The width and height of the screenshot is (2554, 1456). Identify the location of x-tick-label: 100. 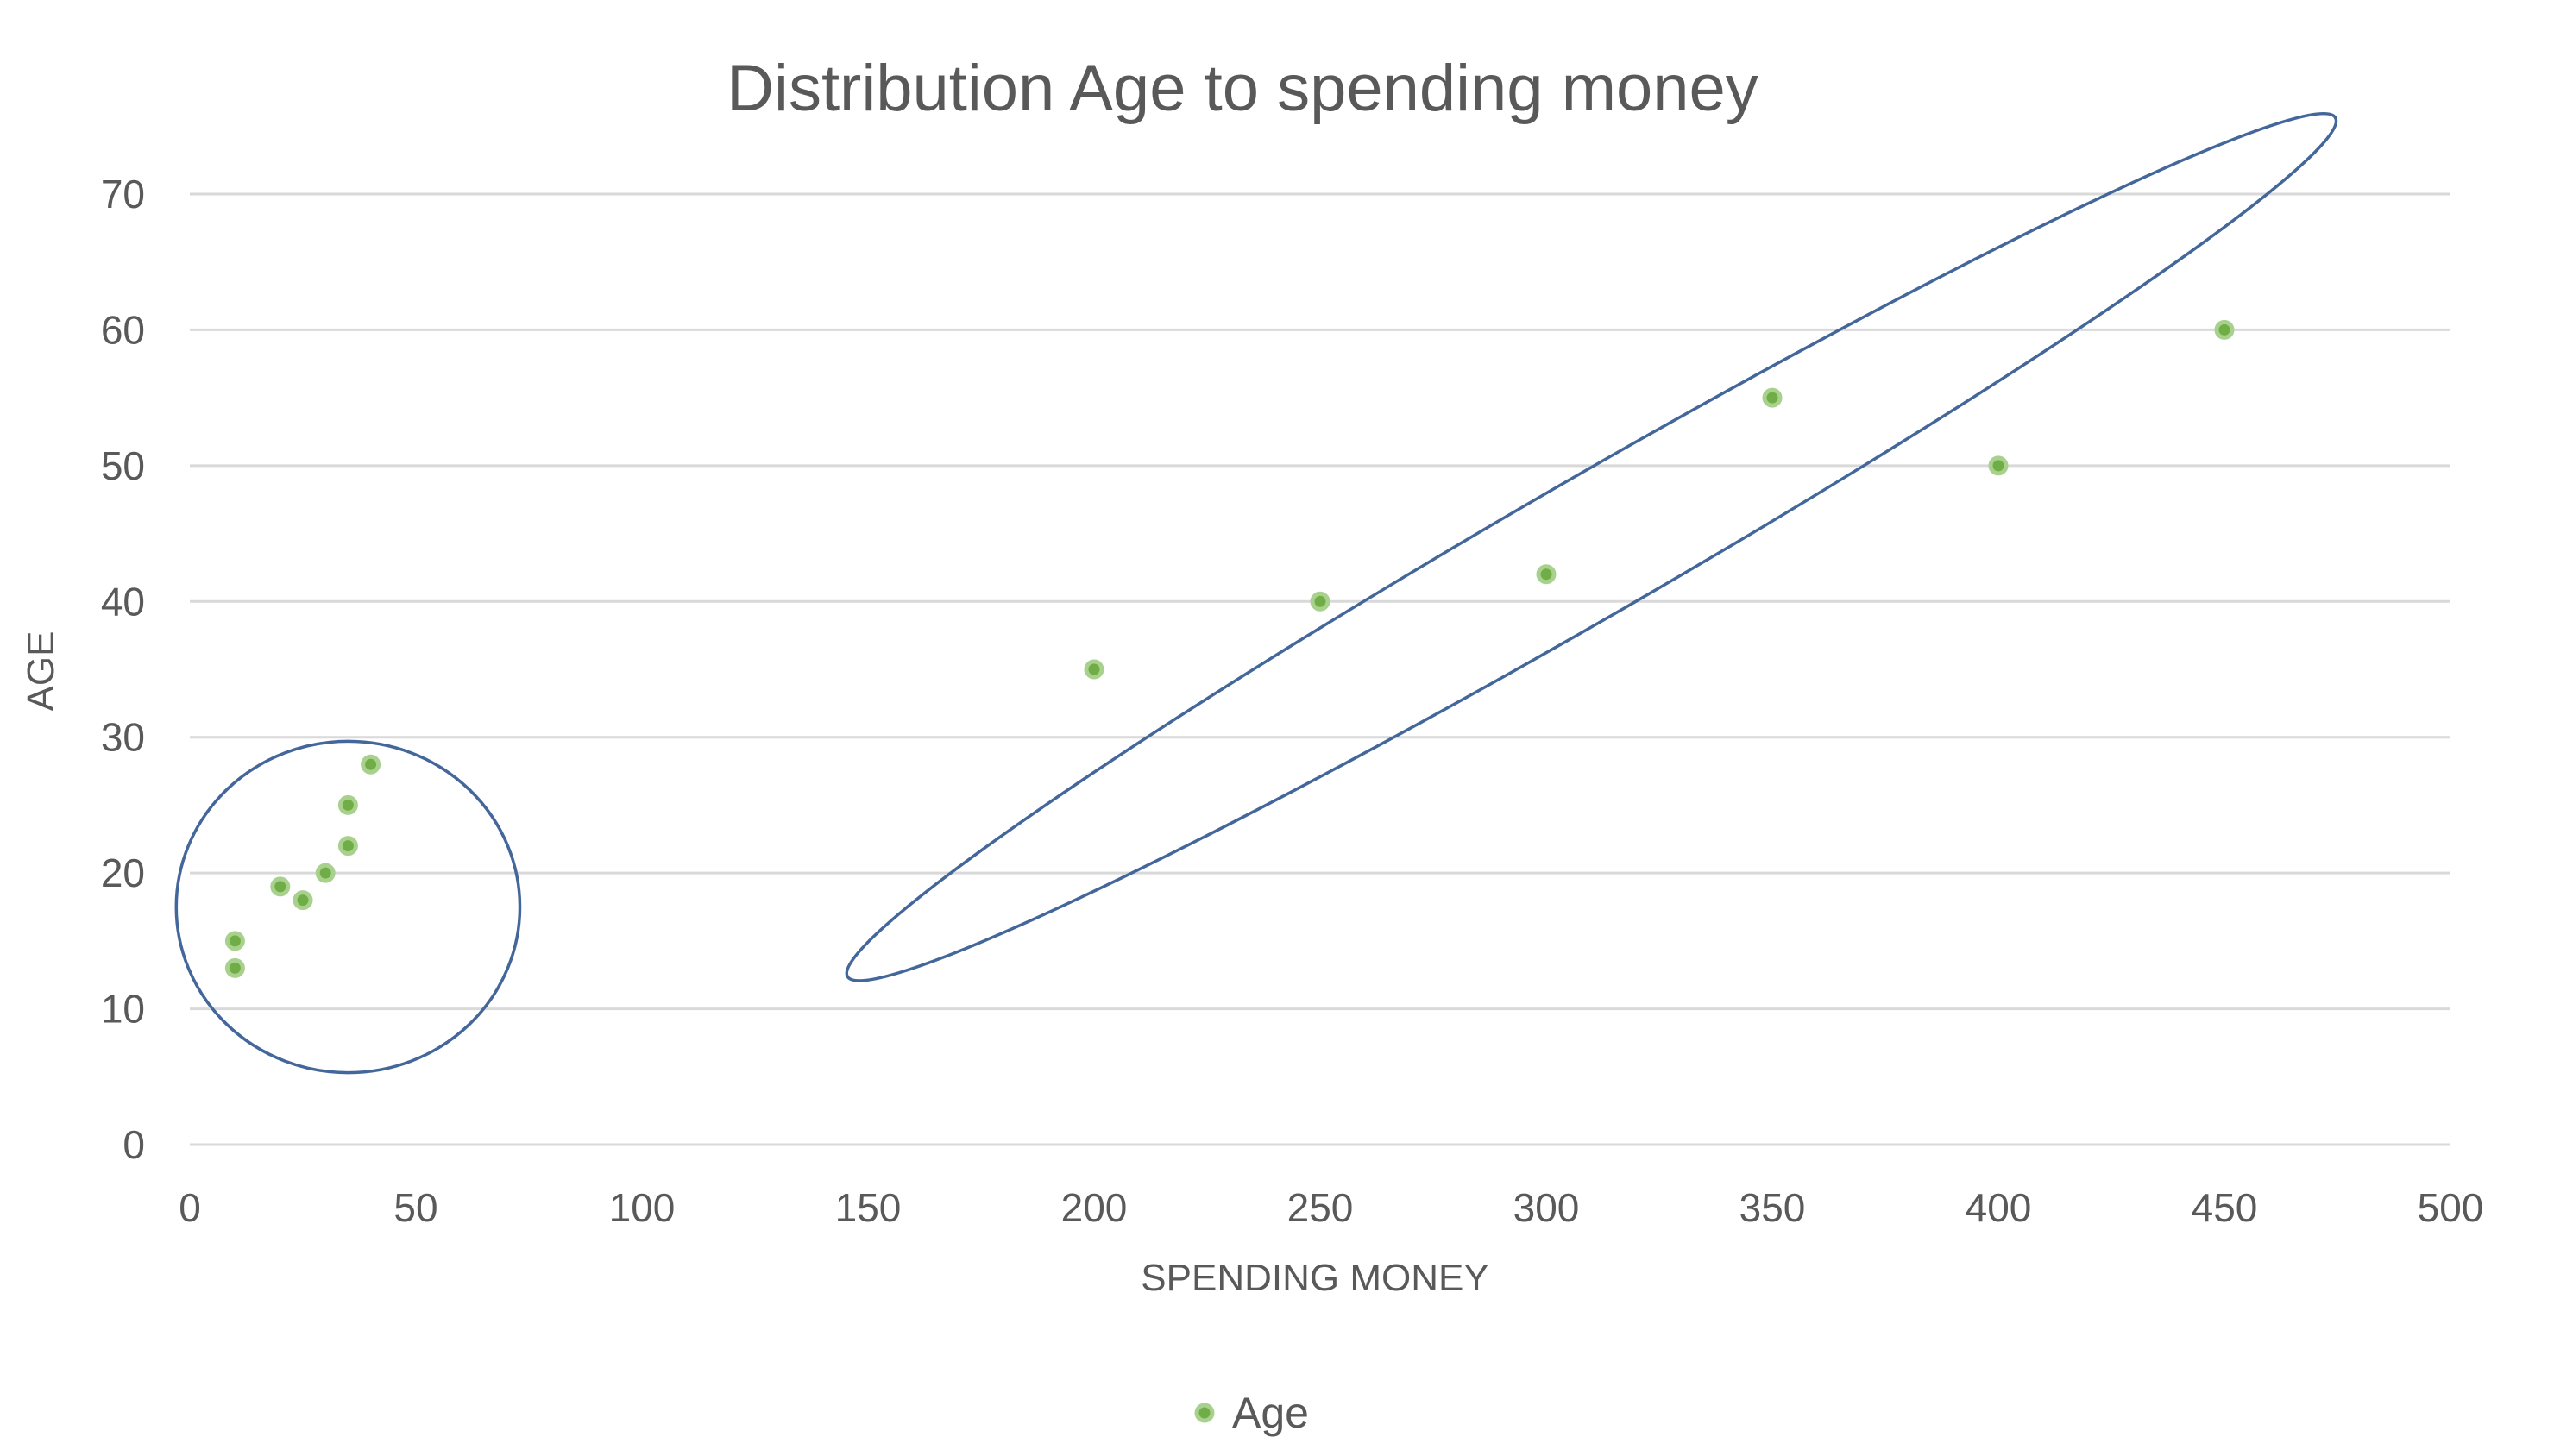
(642, 1207).